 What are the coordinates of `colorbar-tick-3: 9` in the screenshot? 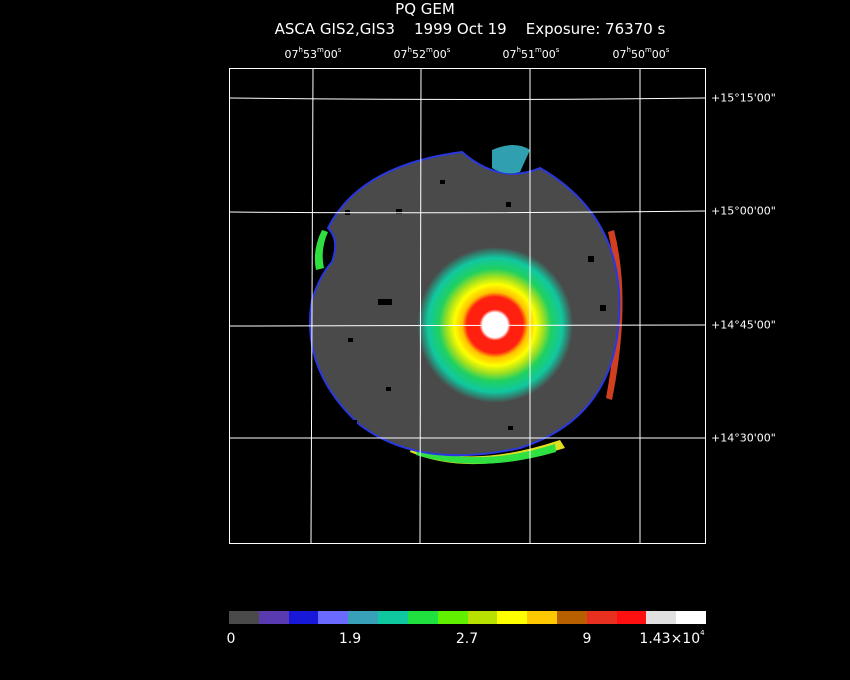 It's located at (587, 639).